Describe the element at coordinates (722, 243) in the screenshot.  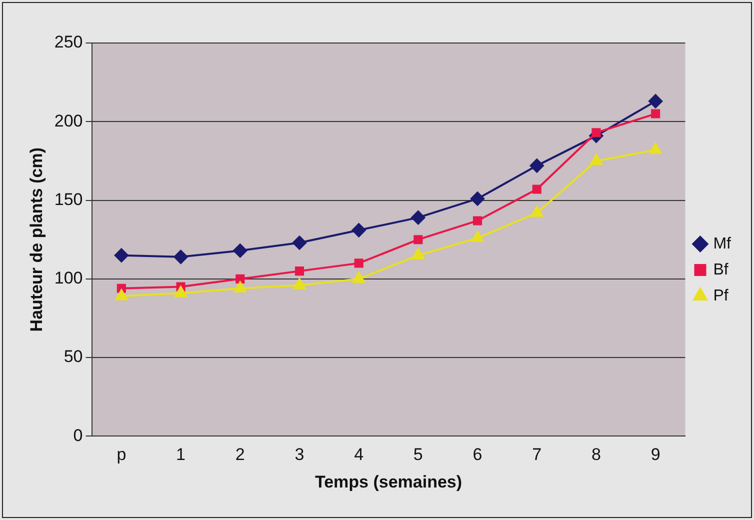
I see `legend-label: Mf` at that location.